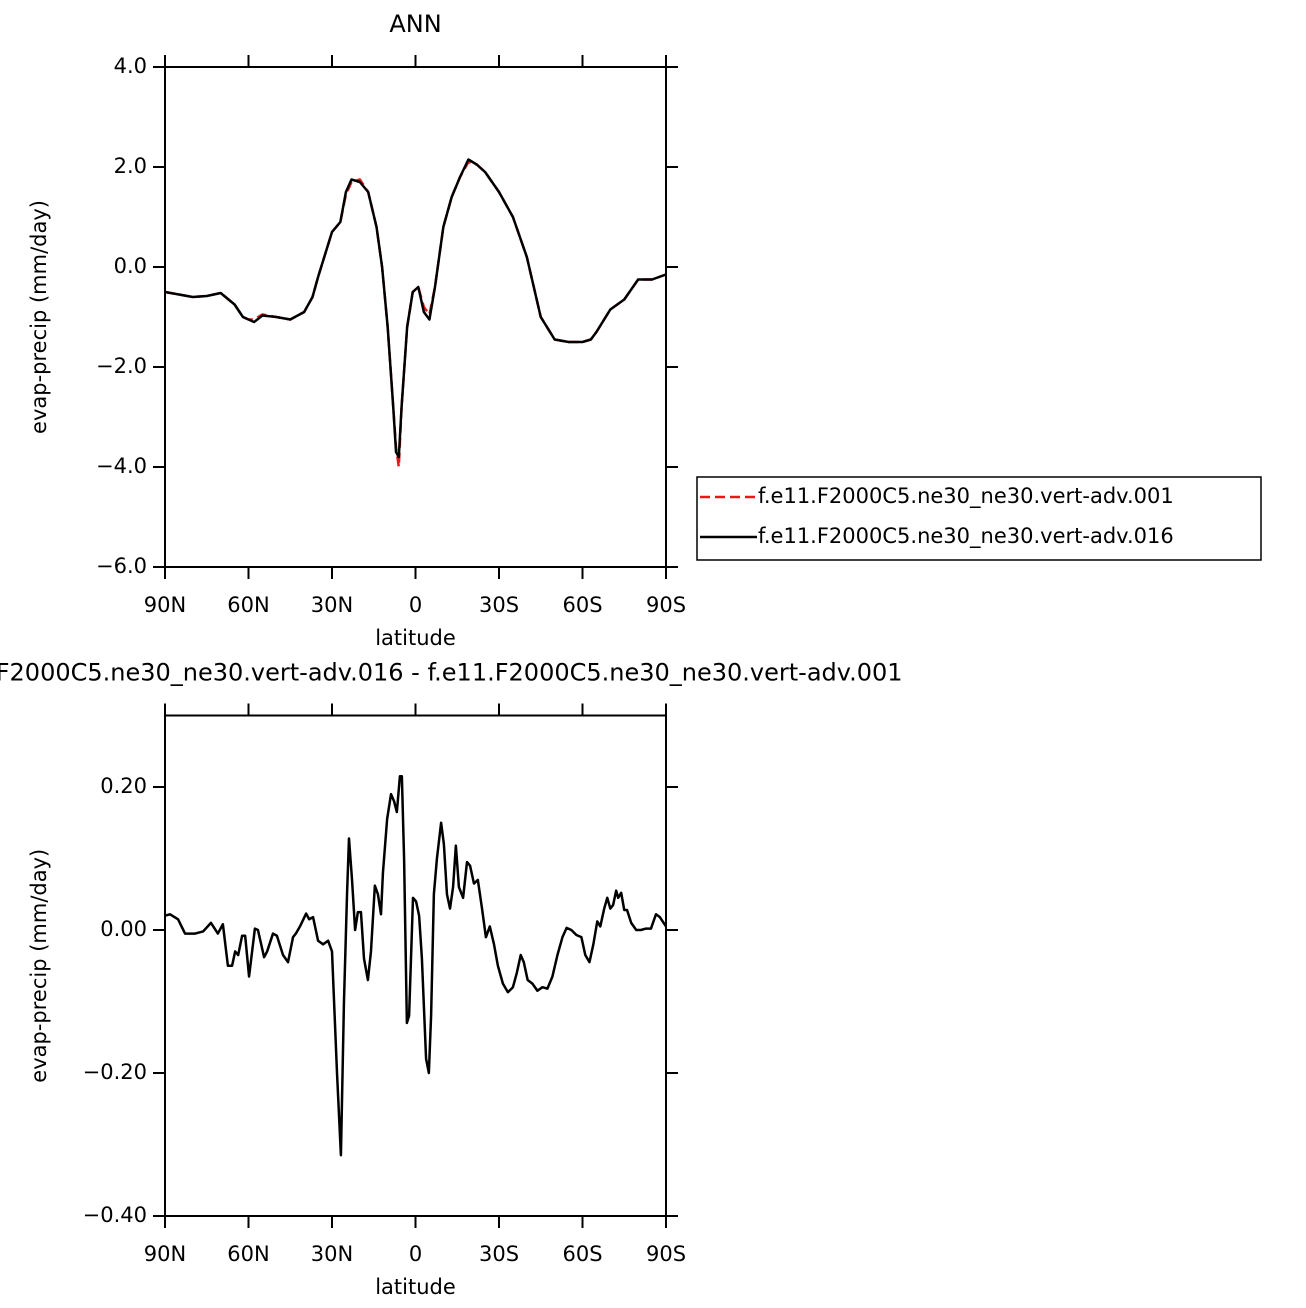 The image size is (1306, 1308). I want to click on chart-title: ANN, so click(415, 24).